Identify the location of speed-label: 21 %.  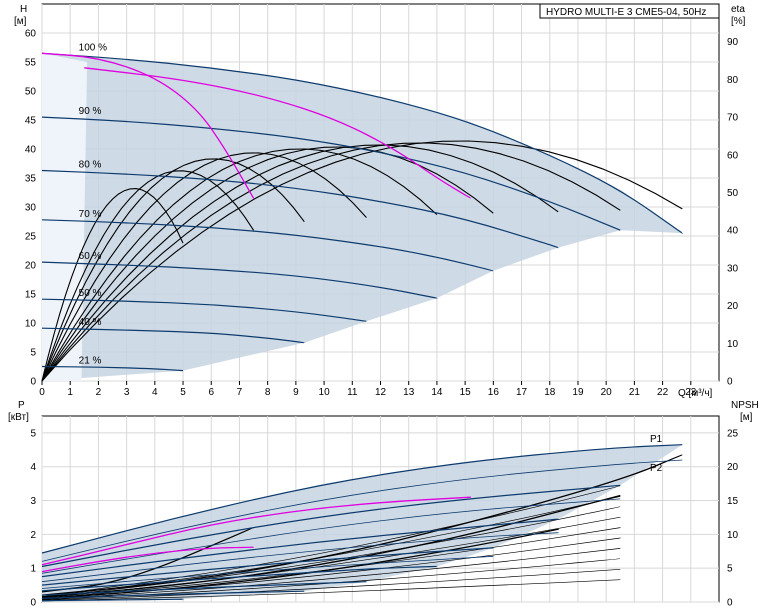
(90, 361).